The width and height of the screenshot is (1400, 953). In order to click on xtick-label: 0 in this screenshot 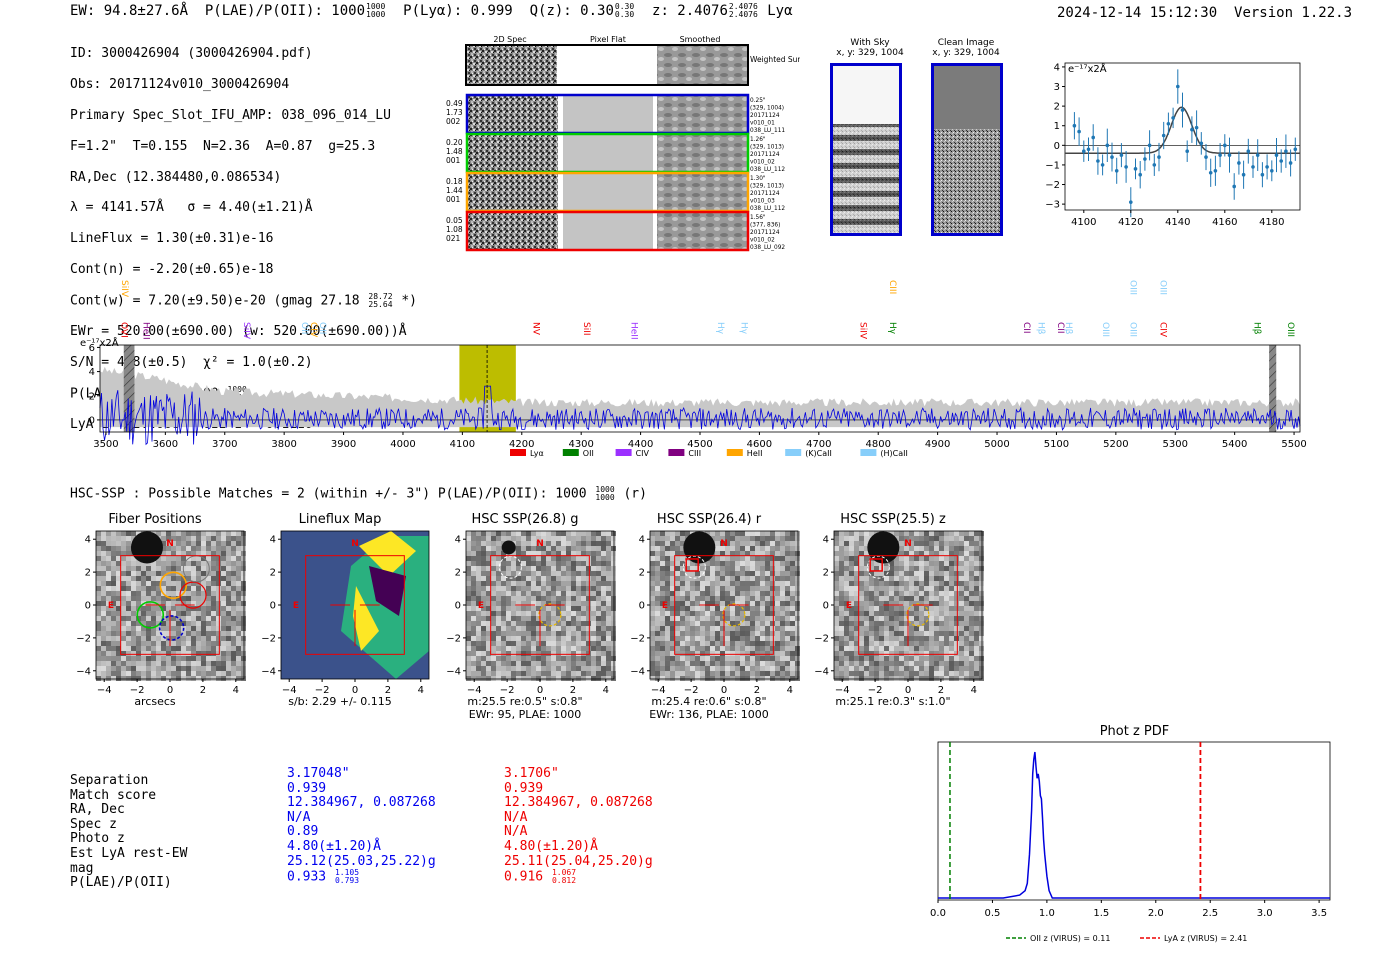, I will do `click(170, 690)`.